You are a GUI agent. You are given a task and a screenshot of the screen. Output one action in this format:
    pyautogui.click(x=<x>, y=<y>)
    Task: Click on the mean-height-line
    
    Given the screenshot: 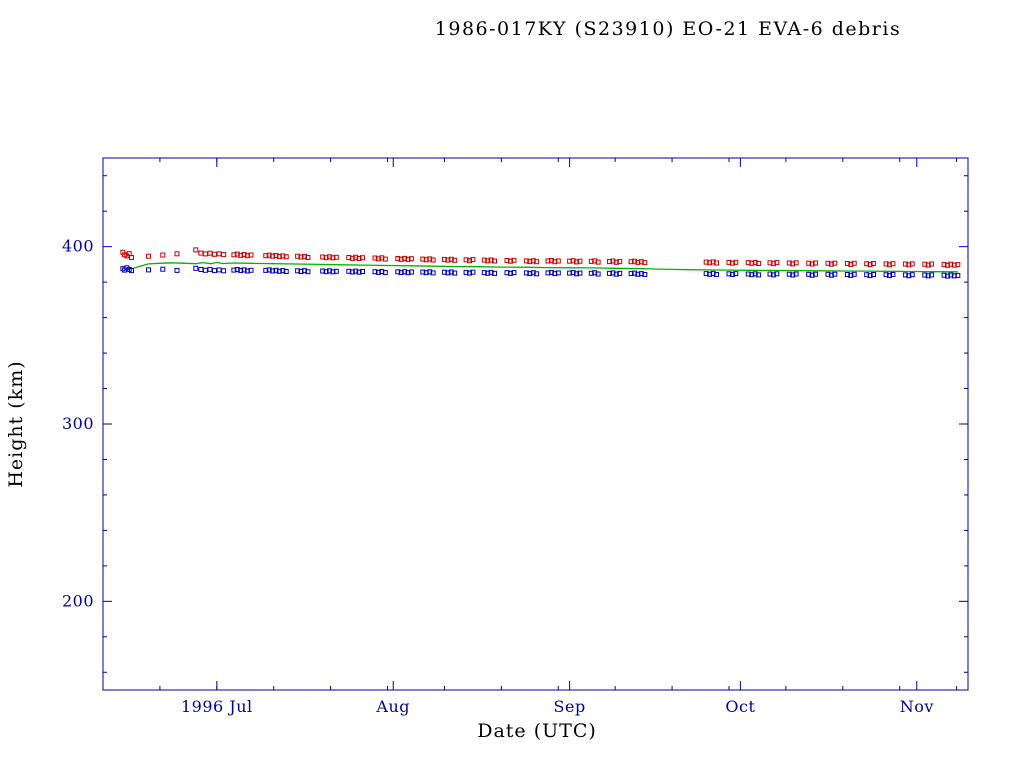 What is the action you would take?
    pyautogui.click(x=540, y=267)
    